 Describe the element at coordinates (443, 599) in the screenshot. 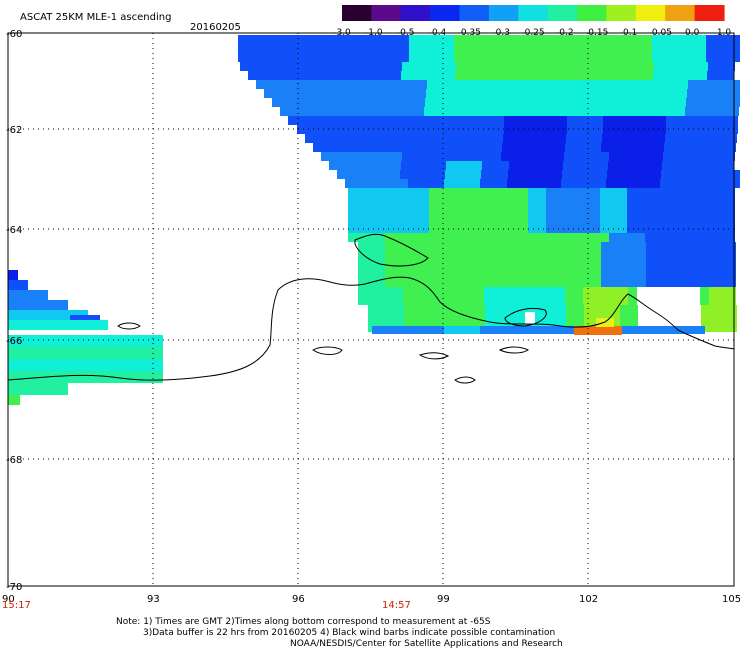

I see `lon-label: 99` at that location.